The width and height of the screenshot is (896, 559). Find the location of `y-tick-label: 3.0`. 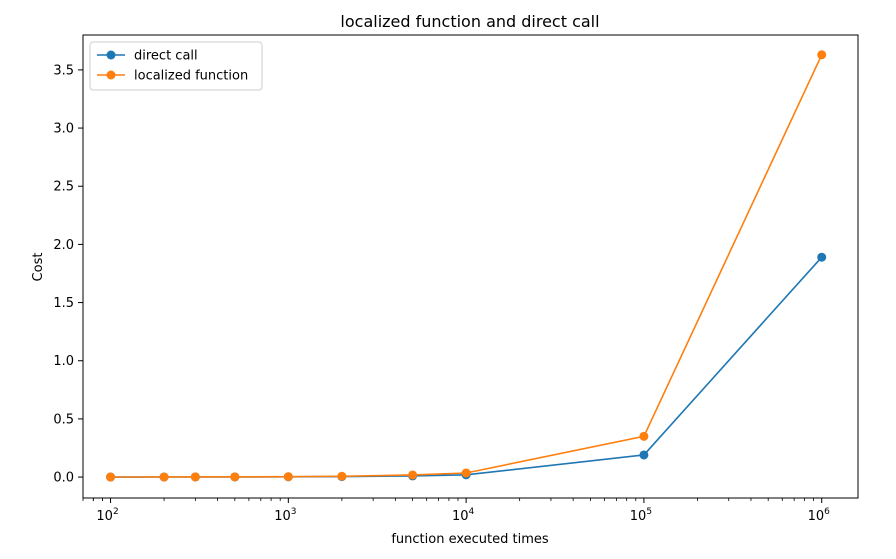

y-tick-label: 3.0 is located at coordinates (63, 129).